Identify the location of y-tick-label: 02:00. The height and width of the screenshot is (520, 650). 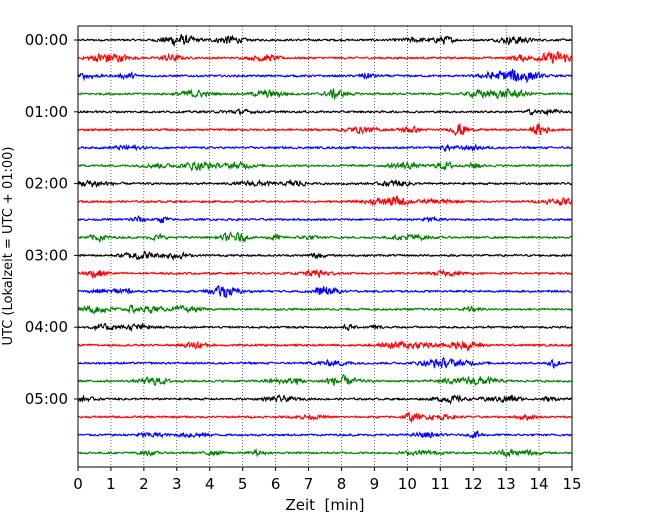
(46, 184).